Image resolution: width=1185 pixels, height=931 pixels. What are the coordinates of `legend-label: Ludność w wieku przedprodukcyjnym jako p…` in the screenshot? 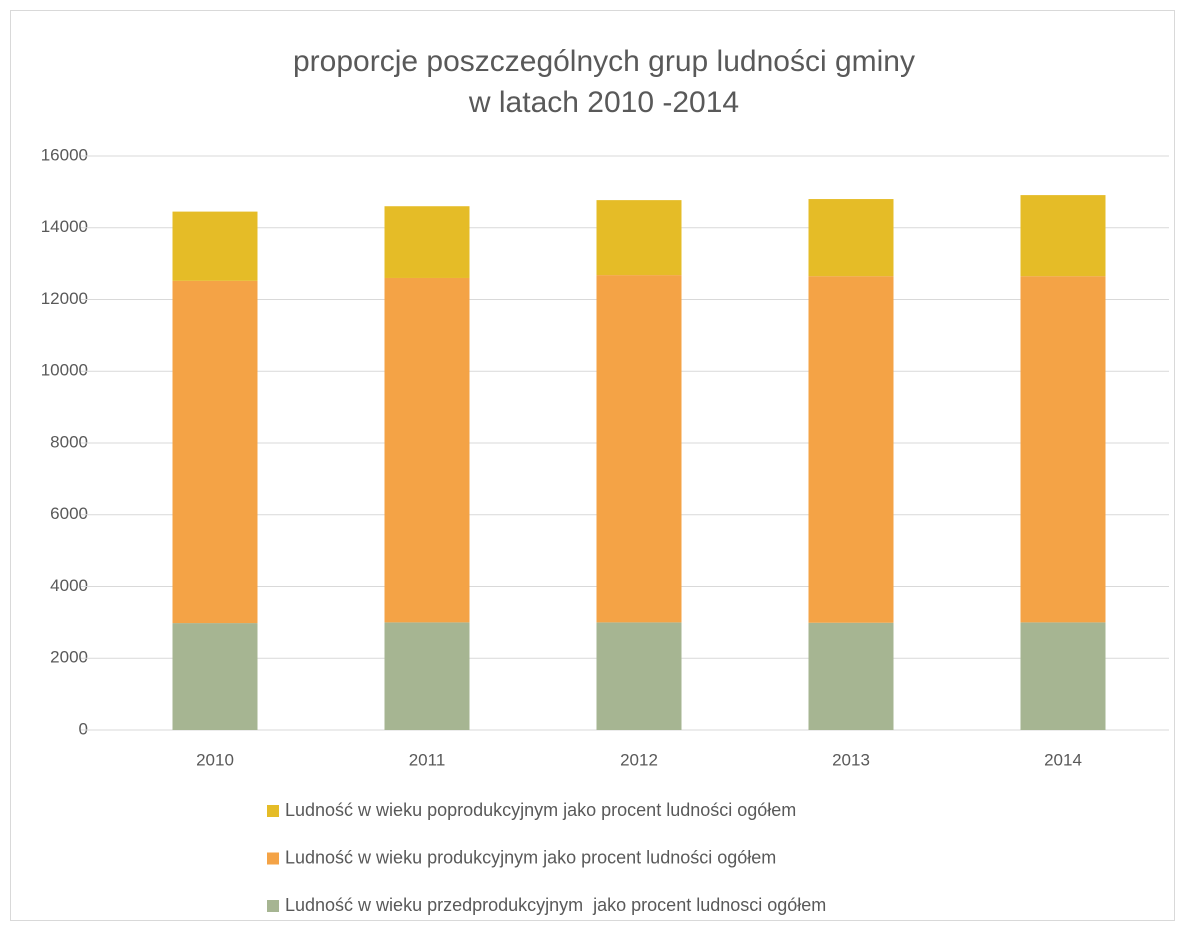 It's located at (555, 905).